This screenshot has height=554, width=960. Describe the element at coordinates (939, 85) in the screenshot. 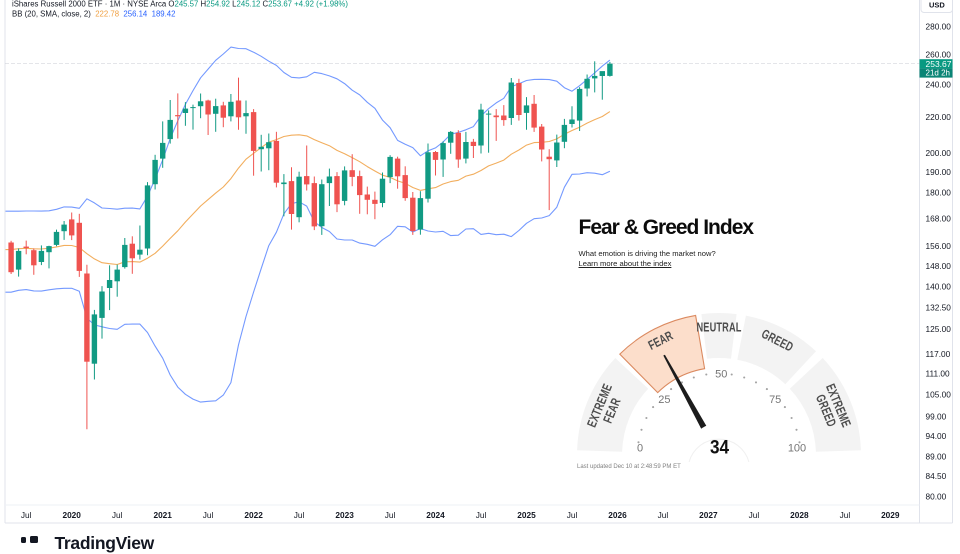

I see `svg-text: 240.00` at that location.